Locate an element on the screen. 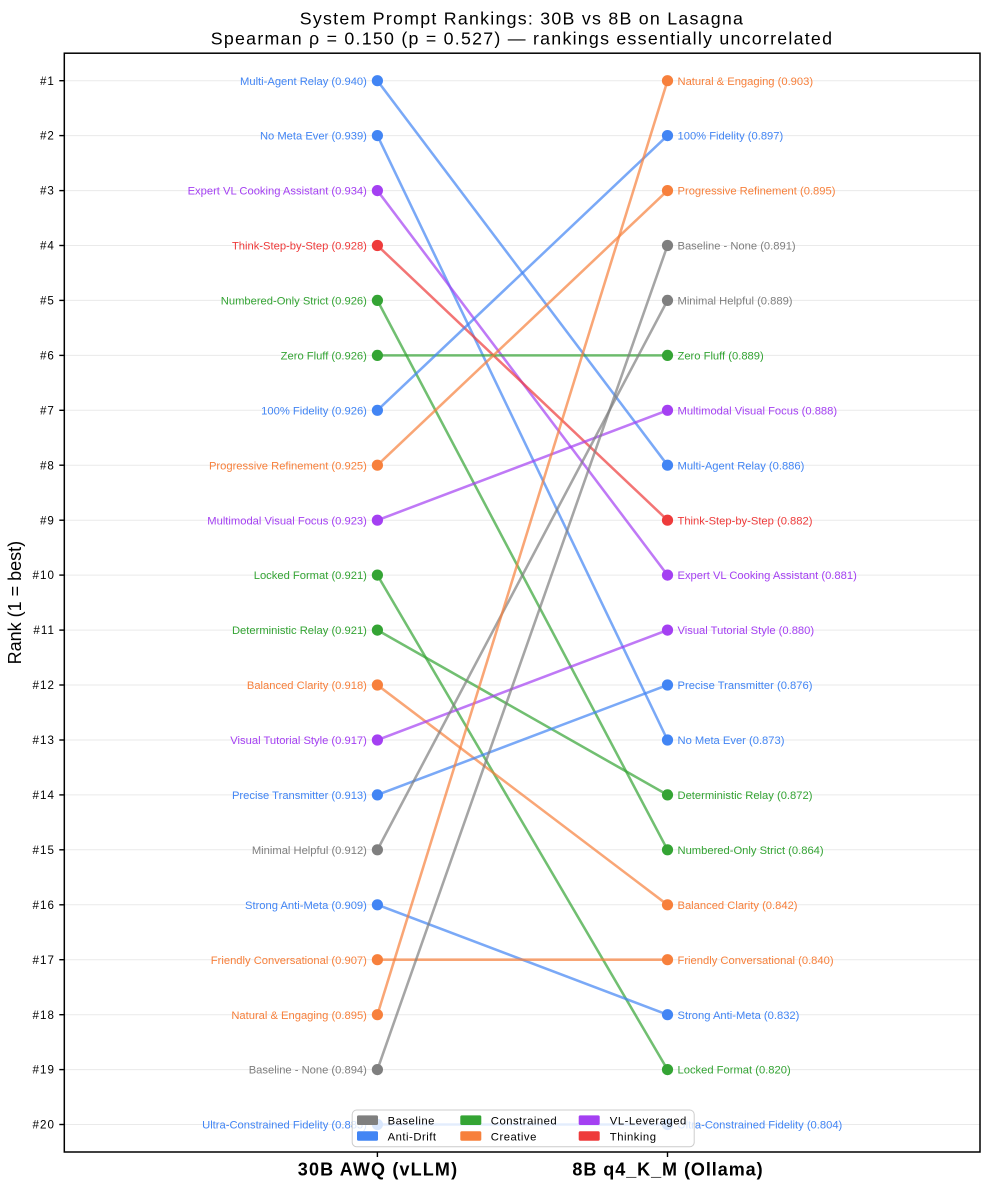  svg-text: 8B q4_K_M (Ollama) is located at coordinates (667, 1170).